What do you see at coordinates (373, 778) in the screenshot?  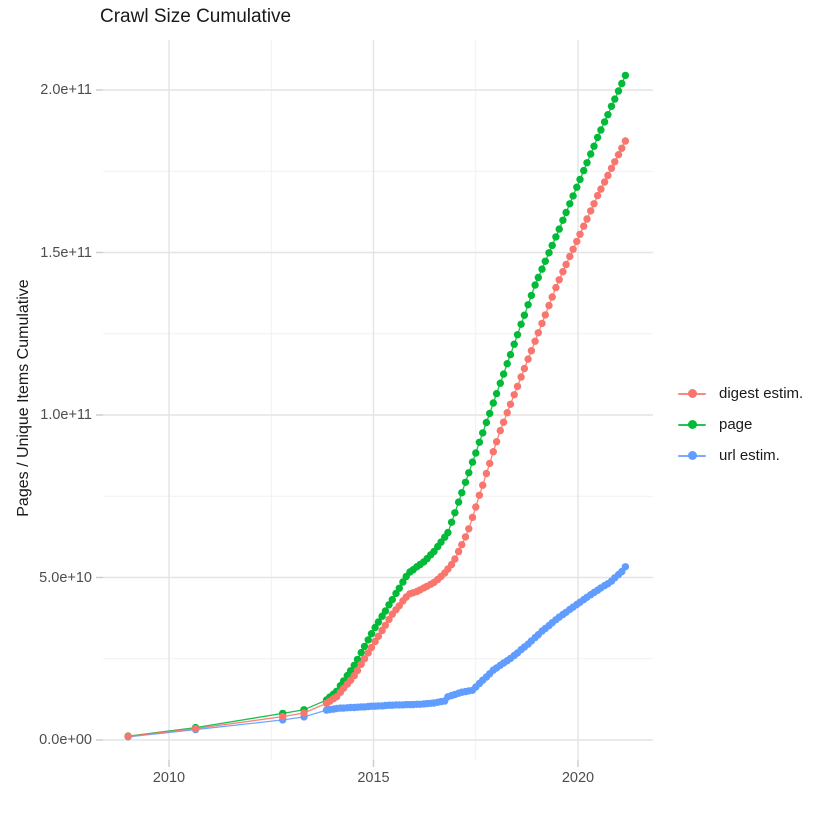 I see `x-tick-label: 2015` at bounding box center [373, 778].